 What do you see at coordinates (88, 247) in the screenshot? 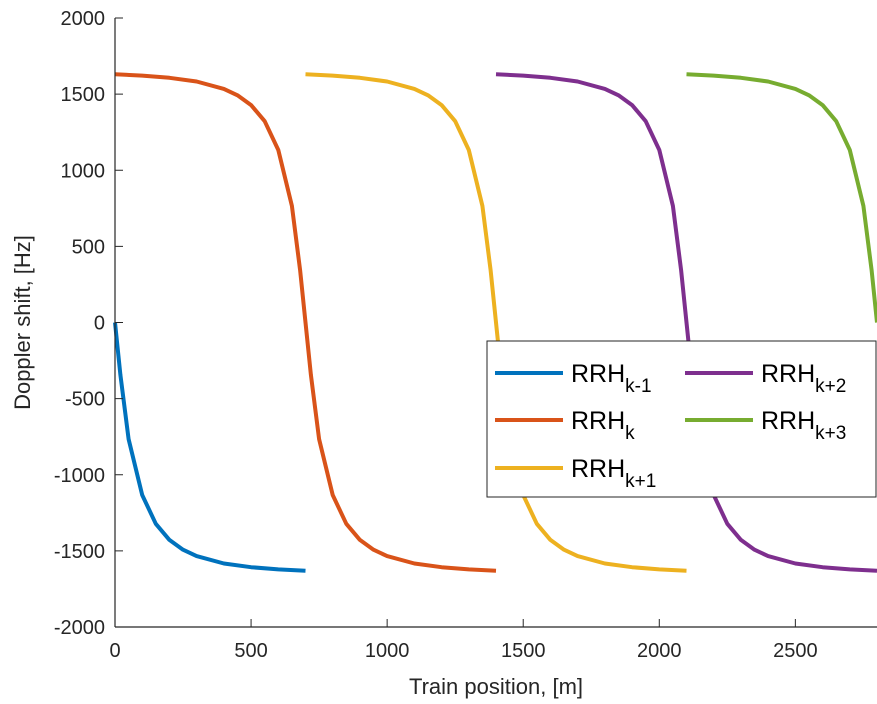
I see `y-tick-label: 500` at bounding box center [88, 247].